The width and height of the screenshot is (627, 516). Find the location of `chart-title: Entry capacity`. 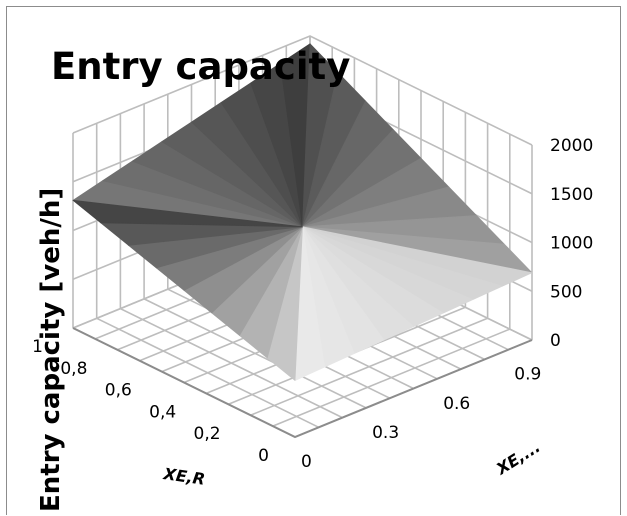

chart-title: Entry capacity is located at coordinates (200, 66).